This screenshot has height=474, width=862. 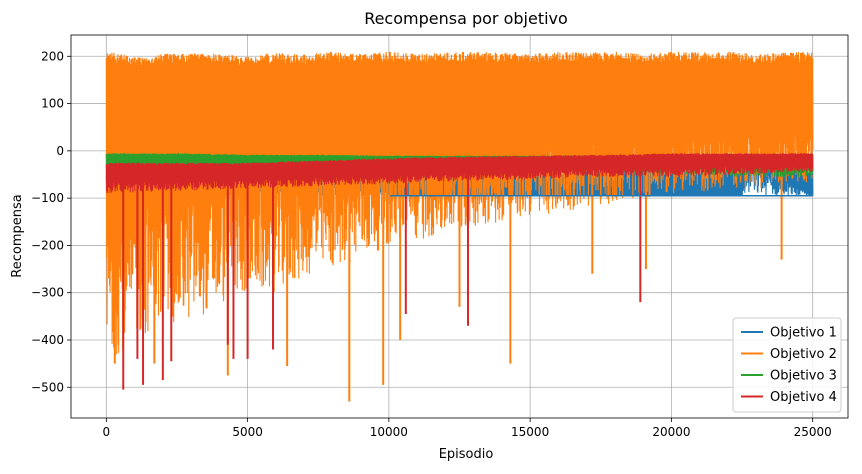 What do you see at coordinates (47, 293) in the screenshot?
I see `y-tick-label: −300` at bounding box center [47, 293].